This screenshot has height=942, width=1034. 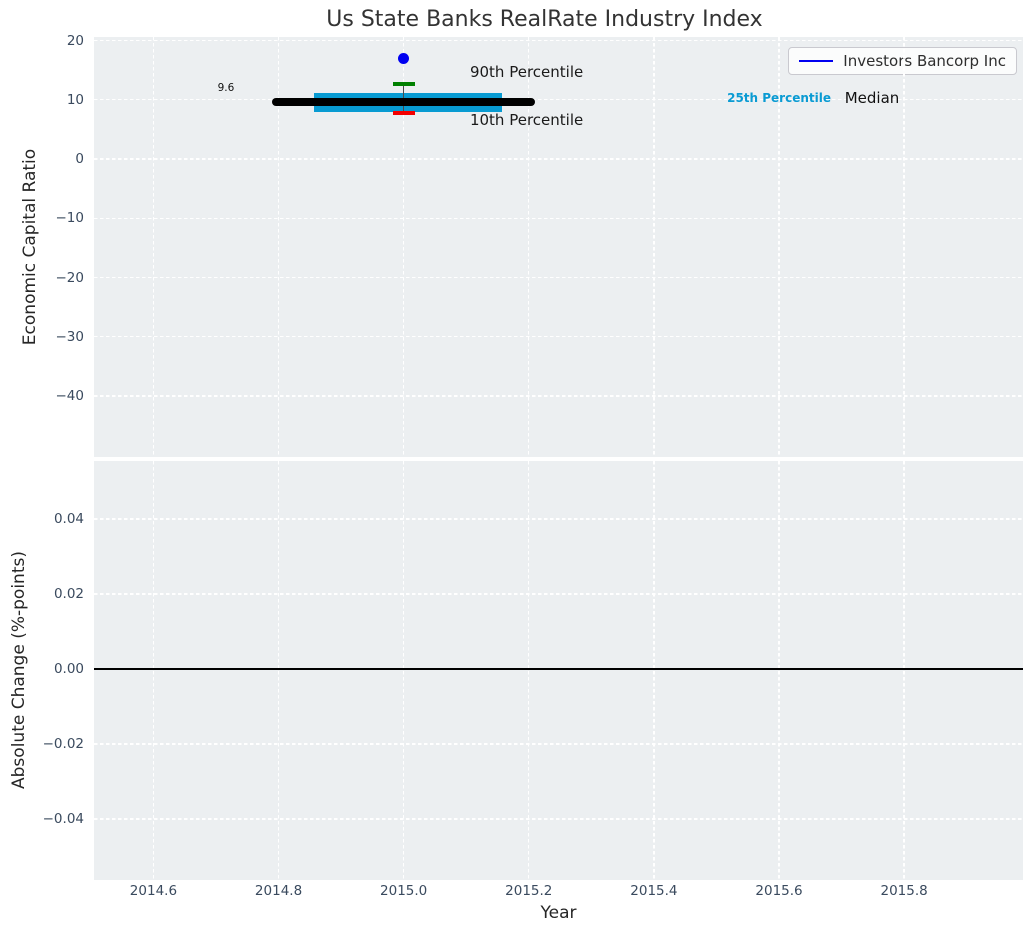 What do you see at coordinates (278, 891) in the screenshot?
I see `x-tick-label: 2014.8` at bounding box center [278, 891].